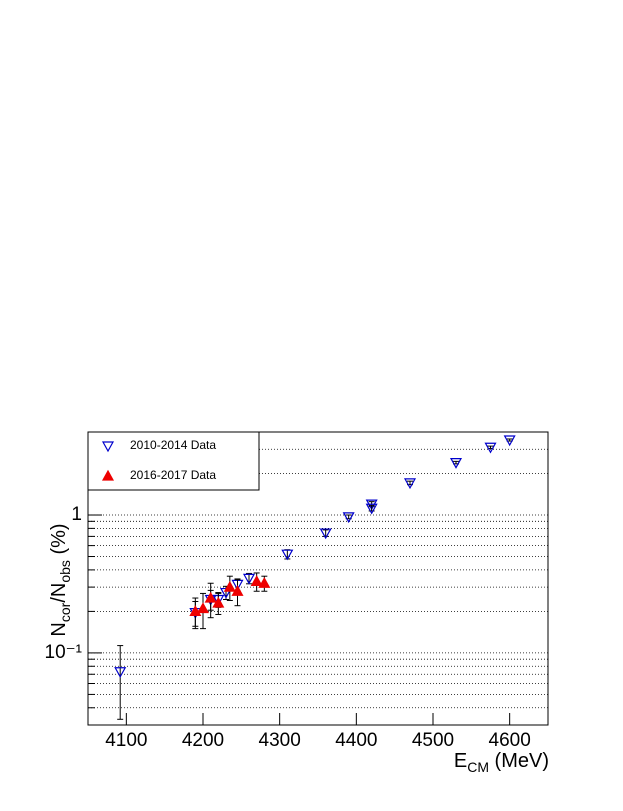 The width and height of the screenshot is (623, 811). What do you see at coordinates (65, 571) in the screenshot?
I see `y-label-sub: obs` at bounding box center [65, 571].